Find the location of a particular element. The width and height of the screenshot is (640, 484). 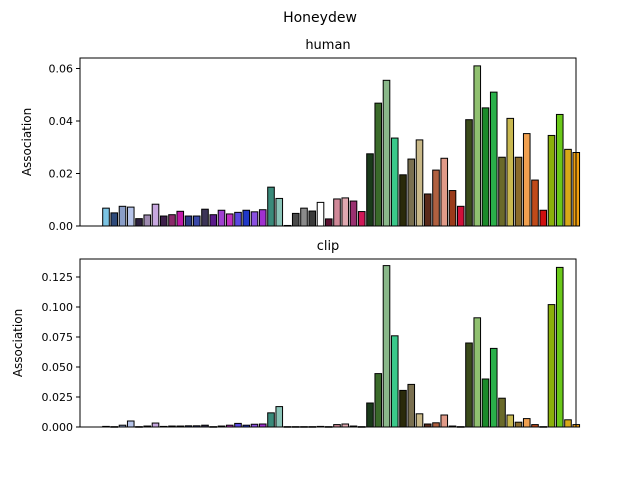

y-tick-label: 0.025 is located at coordinates (58, 397).